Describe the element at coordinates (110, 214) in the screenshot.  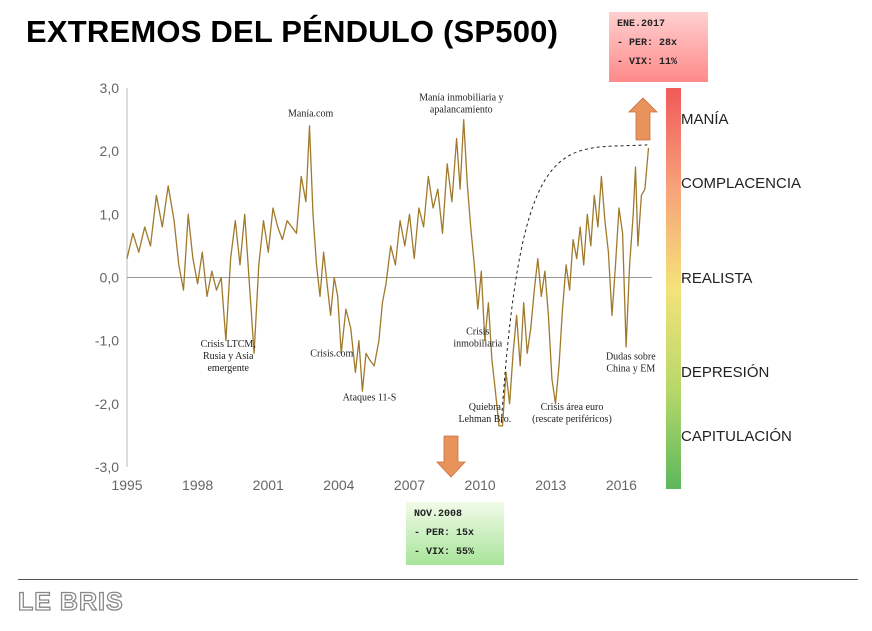
I see `y-tick-label: 1,0` at that location.